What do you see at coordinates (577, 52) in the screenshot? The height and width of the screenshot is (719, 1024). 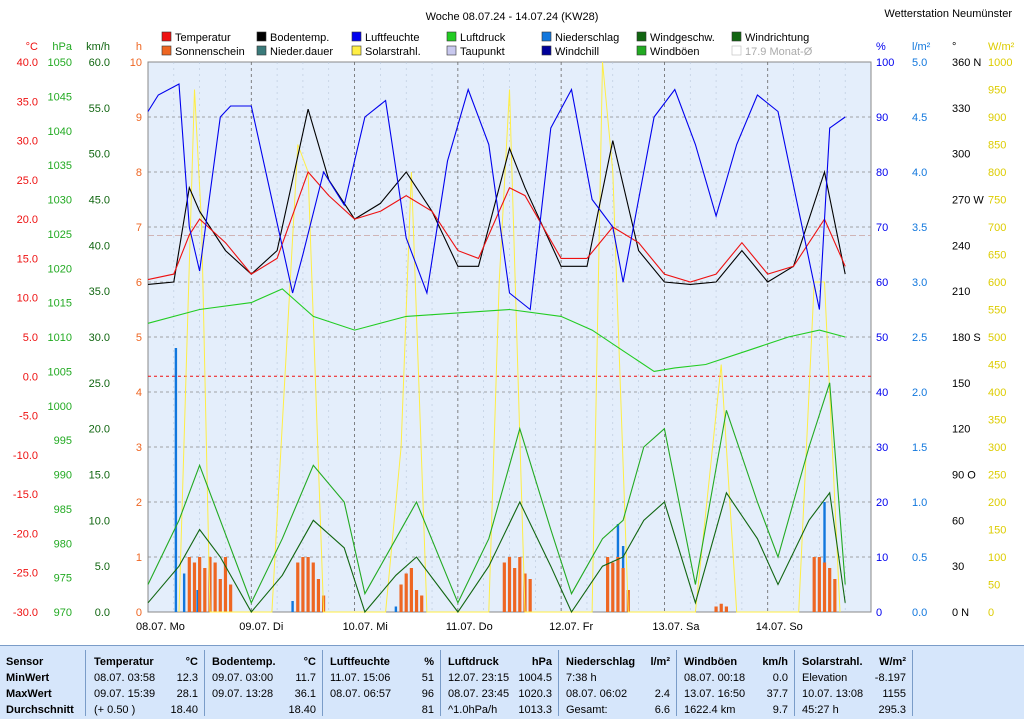 I see `legend-label: Windchill` at bounding box center [577, 52].